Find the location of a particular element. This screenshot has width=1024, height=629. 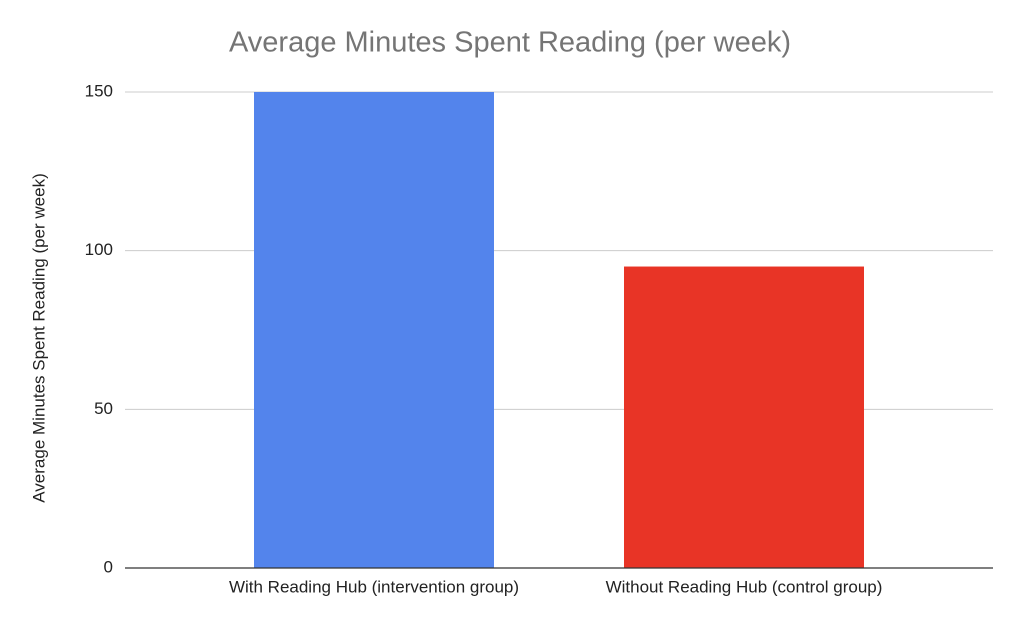

y-tick-label: 100 is located at coordinates (99, 249).